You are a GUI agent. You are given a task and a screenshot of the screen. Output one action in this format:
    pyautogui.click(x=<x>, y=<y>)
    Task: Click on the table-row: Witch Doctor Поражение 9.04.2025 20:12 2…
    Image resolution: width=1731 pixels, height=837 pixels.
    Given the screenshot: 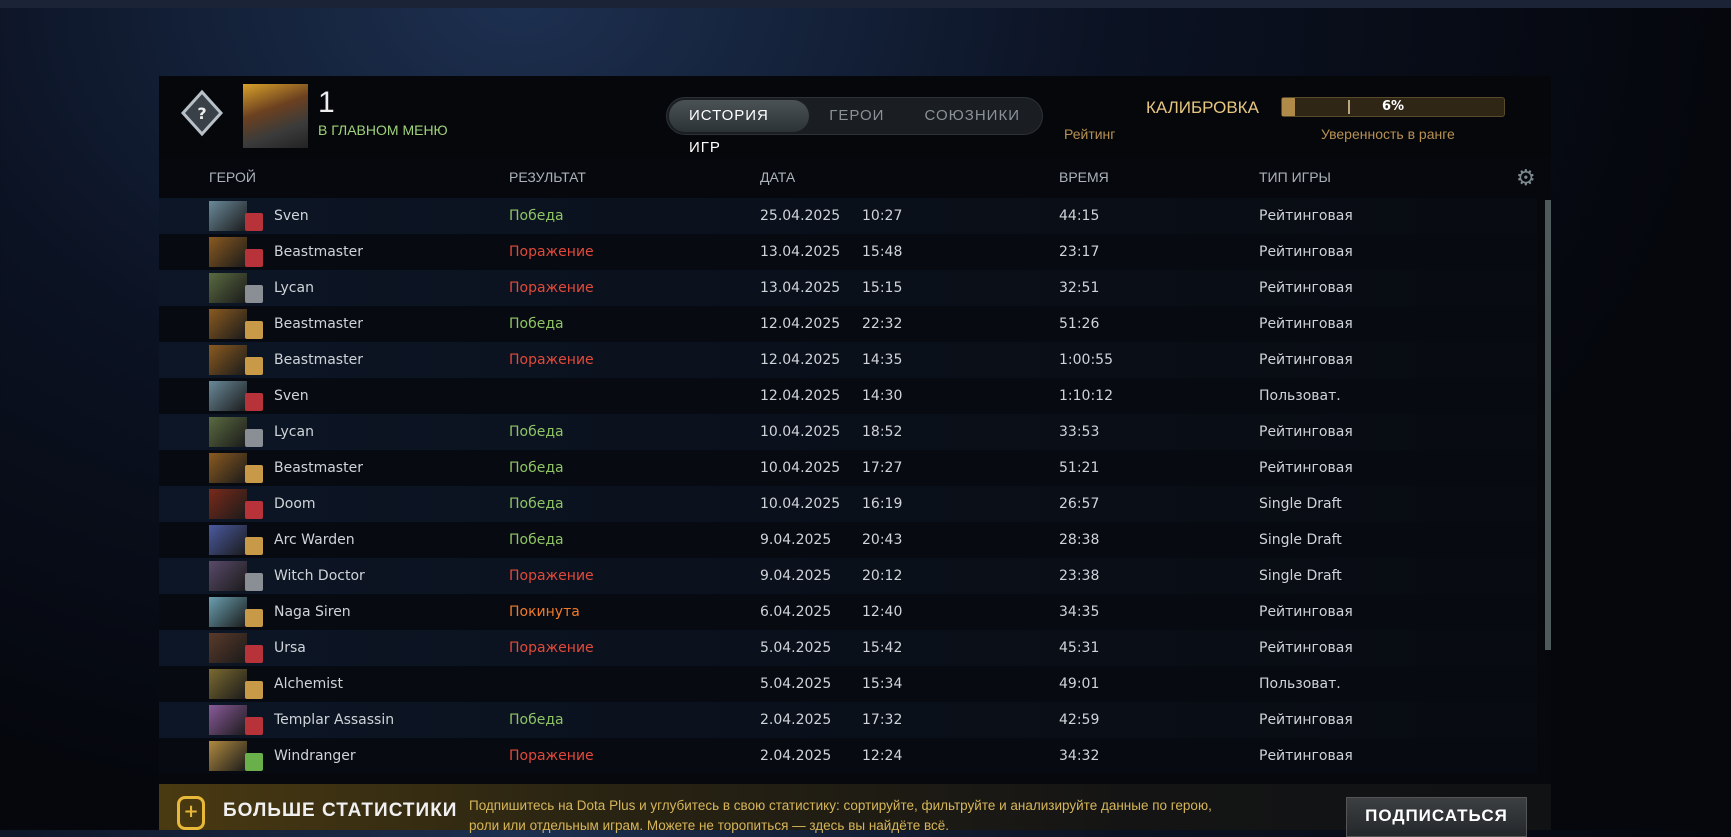 What is the action you would take?
    pyautogui.click(x=848, y=576)
    